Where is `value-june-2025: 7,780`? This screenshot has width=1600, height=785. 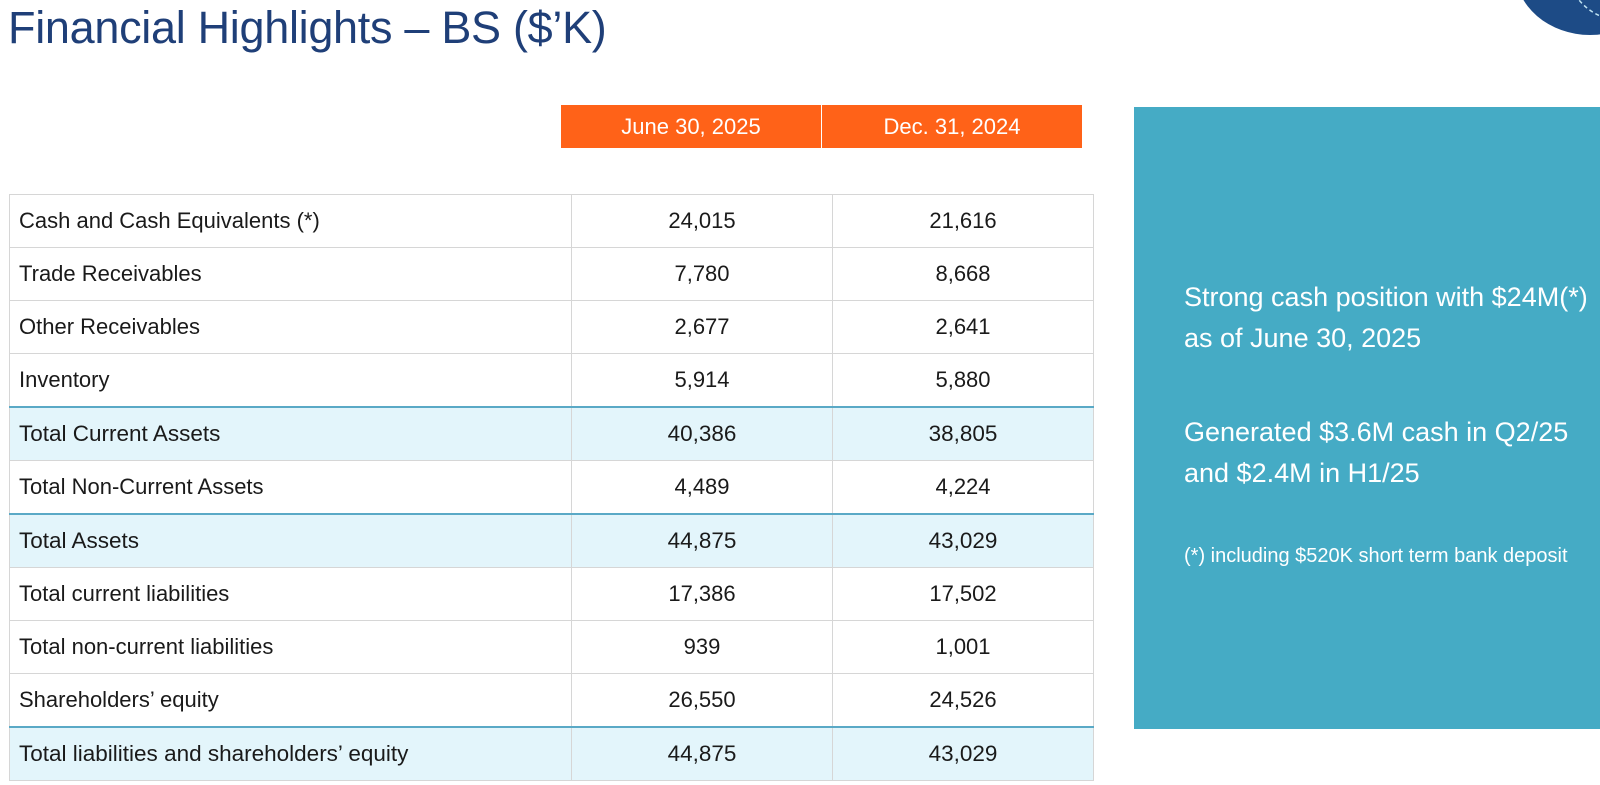
value-june-2025: 7,780 is located at coordinates (702, 274).